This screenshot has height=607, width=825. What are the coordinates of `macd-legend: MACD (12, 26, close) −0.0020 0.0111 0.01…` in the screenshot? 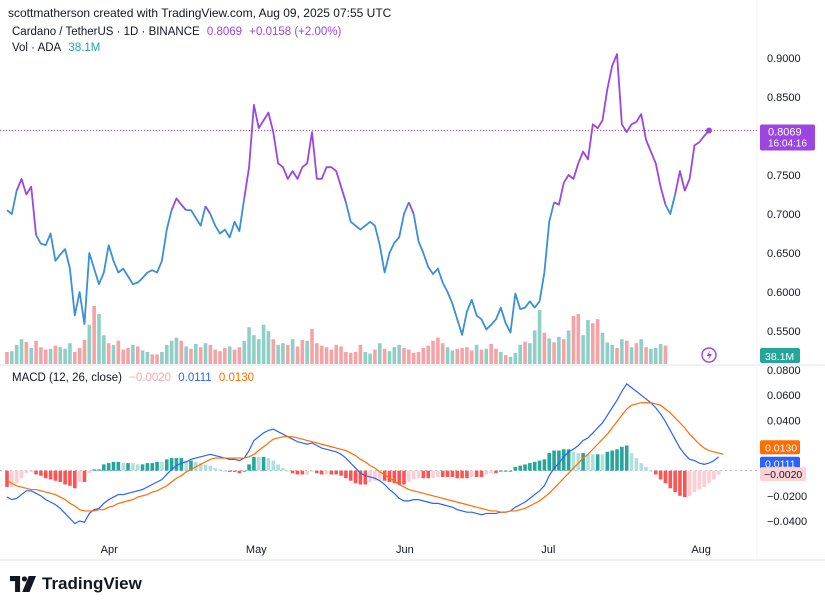 It's located at (135, 378).